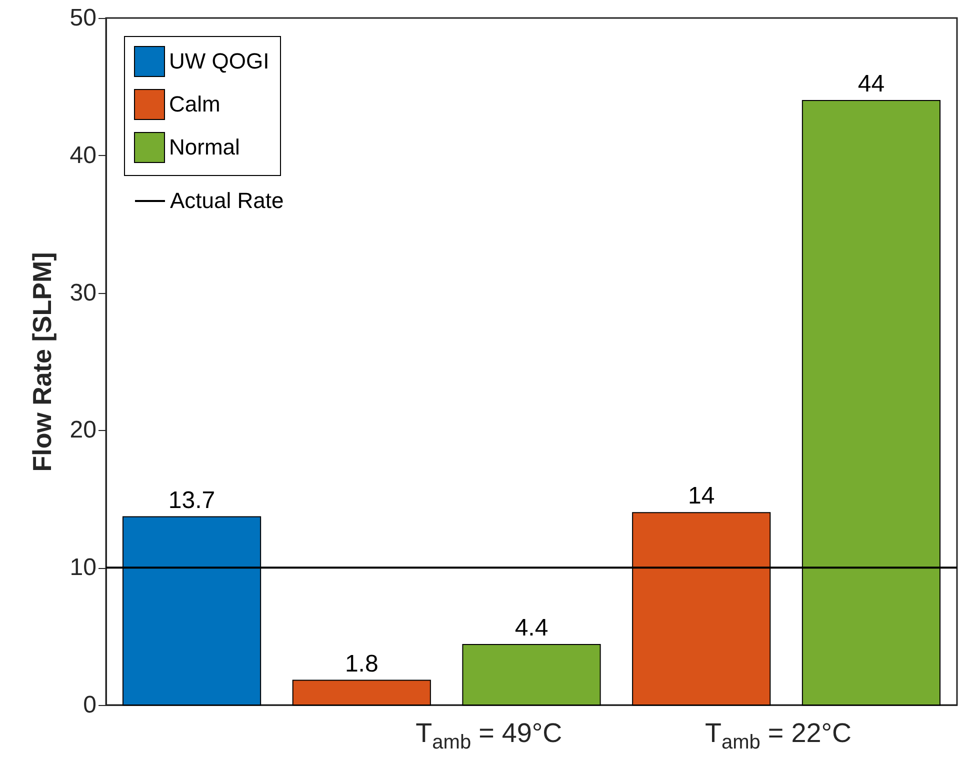 This screenshot has width=959, height=770. I want to click on text: T$_{amb}$ = 22°C, so click(778, 736).